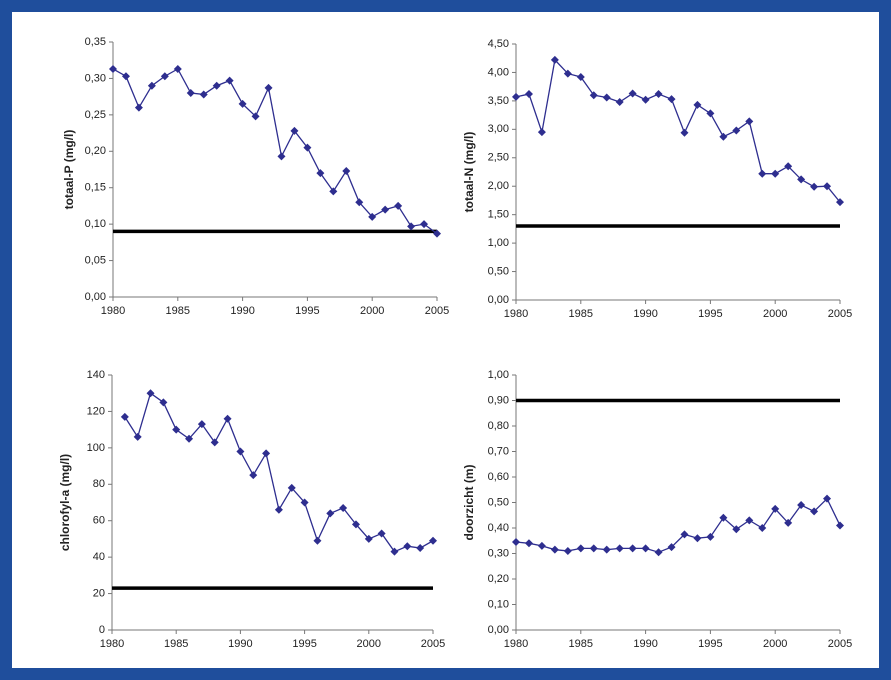 The width and height of the screenshot is (891, 680). I want to click on y-tick-label: 100, so click(96, 448).